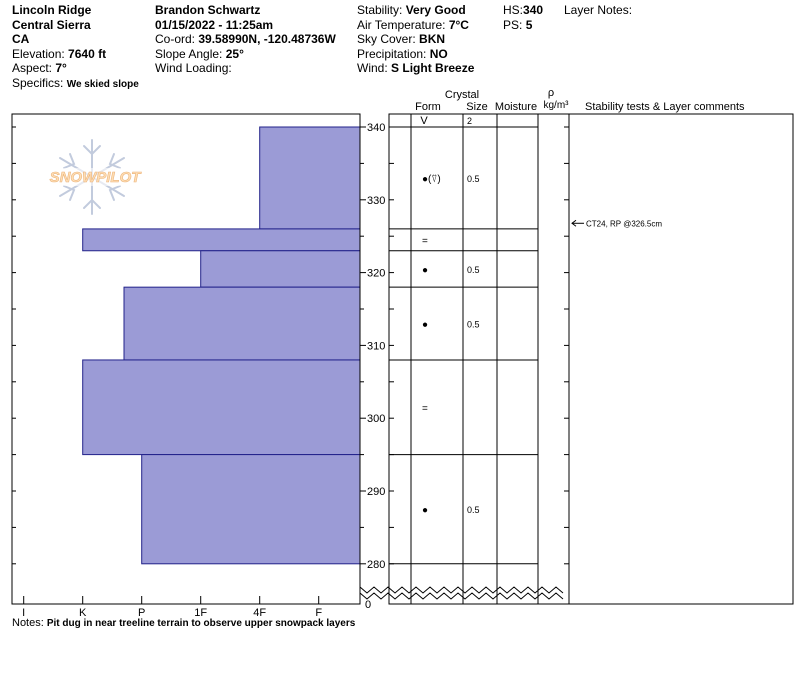 The width and height of the screenshot is (800, 676). What do you see at coordinates (28, 623) in the screenshot?
I see `notes-label: Notes:` at bounding box center [28, 623].